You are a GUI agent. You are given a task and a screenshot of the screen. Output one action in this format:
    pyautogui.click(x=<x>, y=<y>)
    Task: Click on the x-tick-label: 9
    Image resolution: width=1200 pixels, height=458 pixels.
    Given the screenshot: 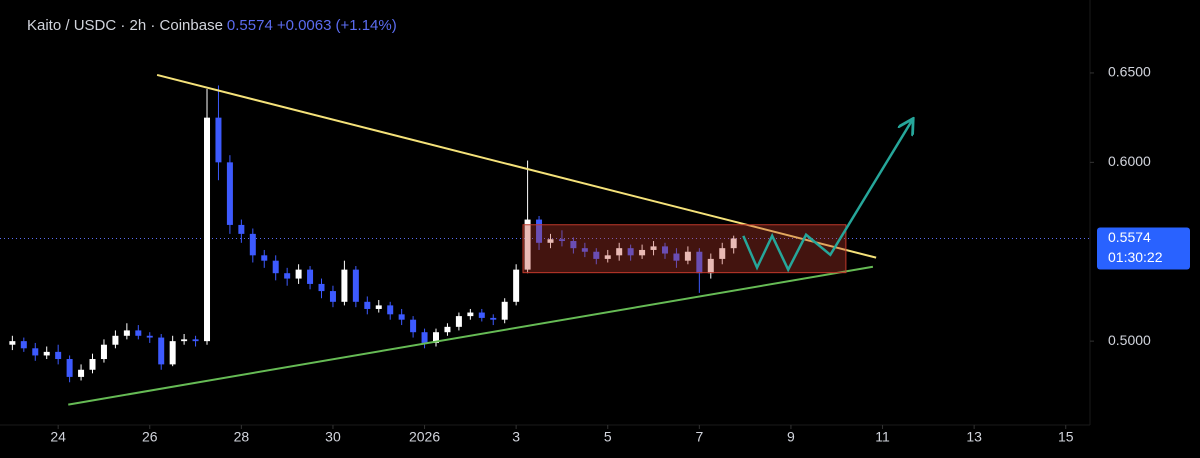 What is the action you would take?
    pyautogui.click(x=791, y=437)
    